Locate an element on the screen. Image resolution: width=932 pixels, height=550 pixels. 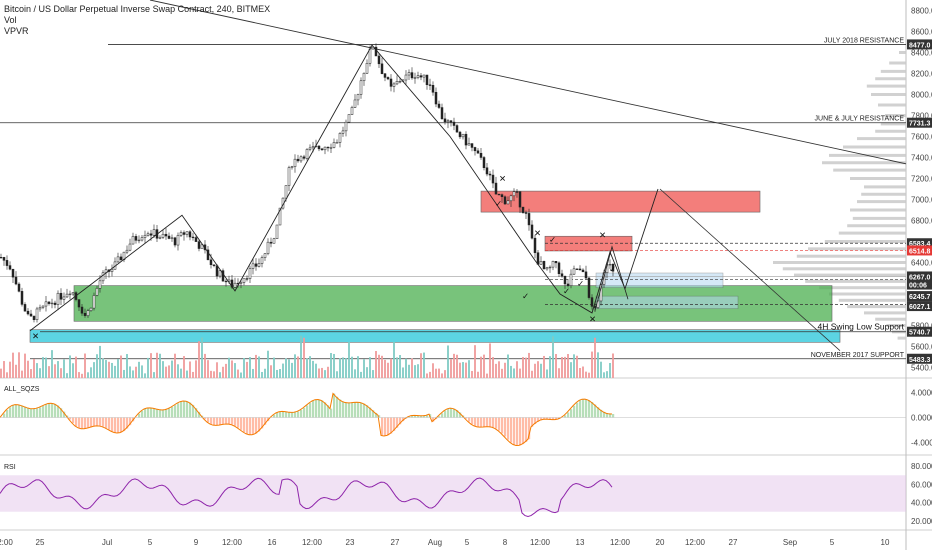
time-tick-label: 25 is located at coordinates (40, 542).